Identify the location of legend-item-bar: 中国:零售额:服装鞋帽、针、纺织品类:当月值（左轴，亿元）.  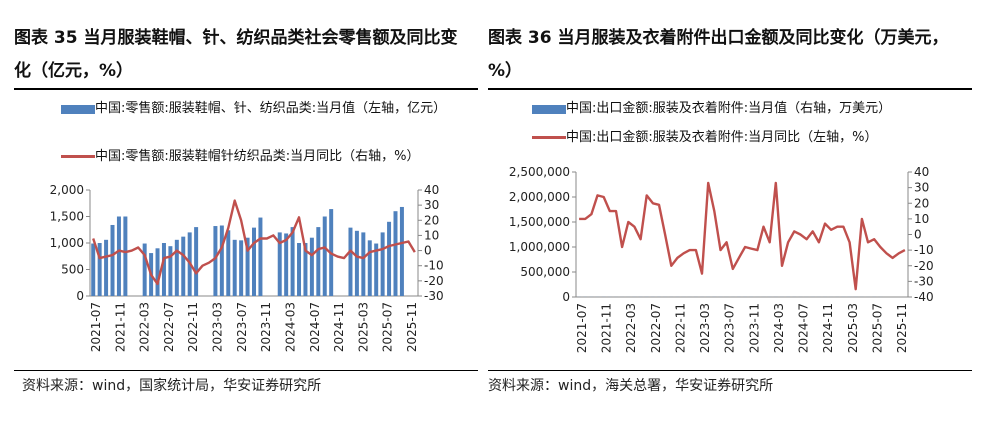
(258, 108).